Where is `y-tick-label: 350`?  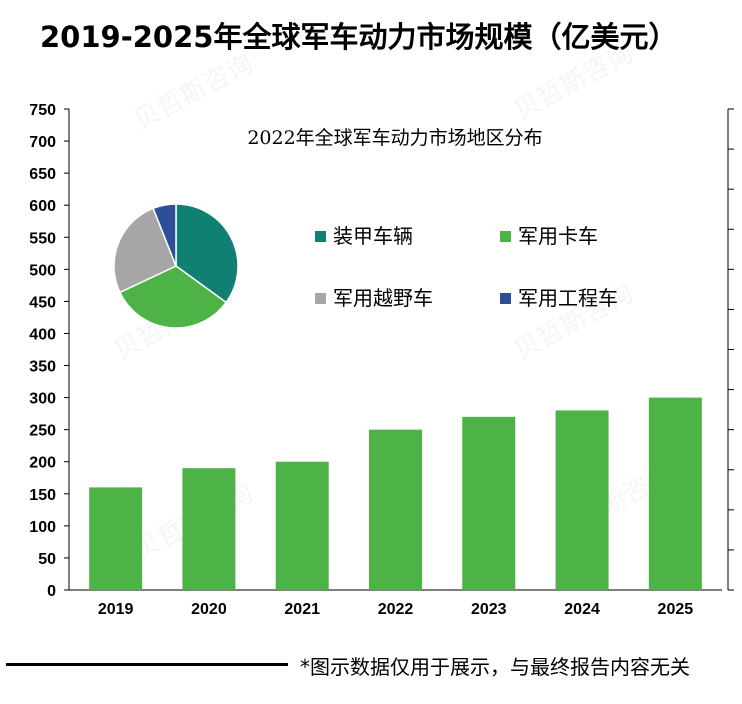
y-tick-label: 350 is located at coordinates (42, 367).